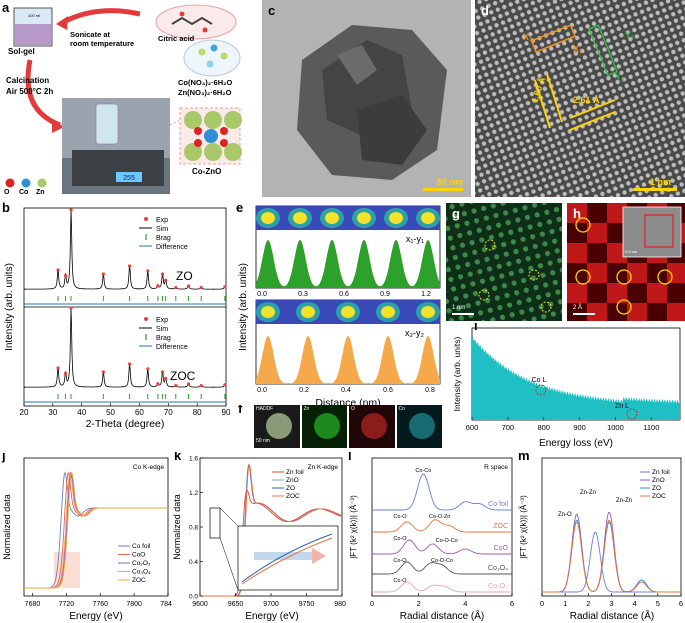  What do you see at coordinates (265, 409) in the screenshot?
I see `map-label: HADDF` at bounding box center [265, 409].